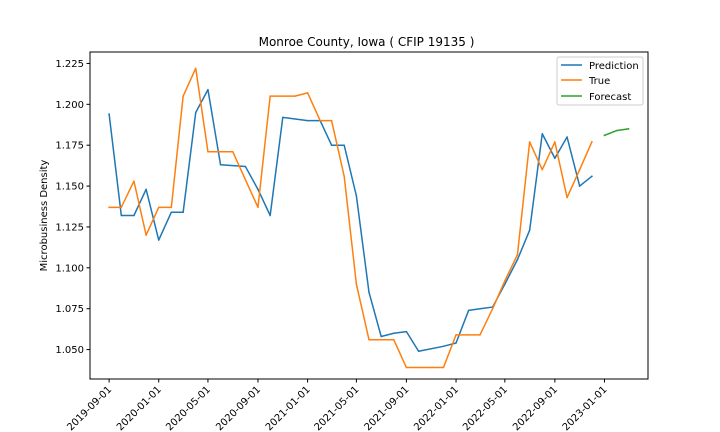  What do you see at coordinates (69, 146) in the screenshot?
I see `y-tick-label: 1.175` at bounding box center [69, 146].